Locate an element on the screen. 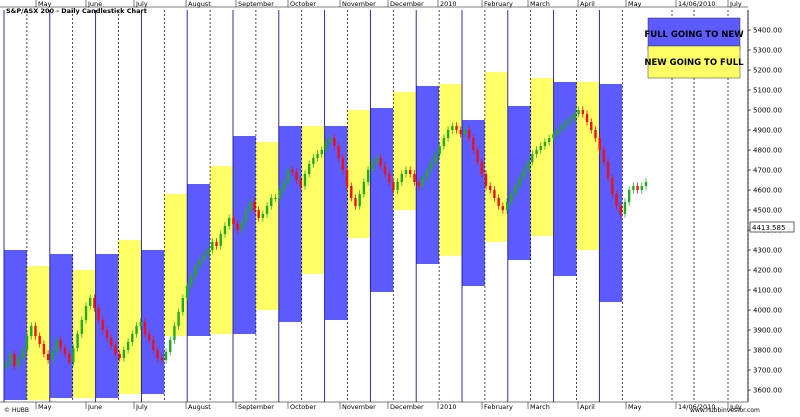  month-label-top: December is located at coordinates (407, 4).